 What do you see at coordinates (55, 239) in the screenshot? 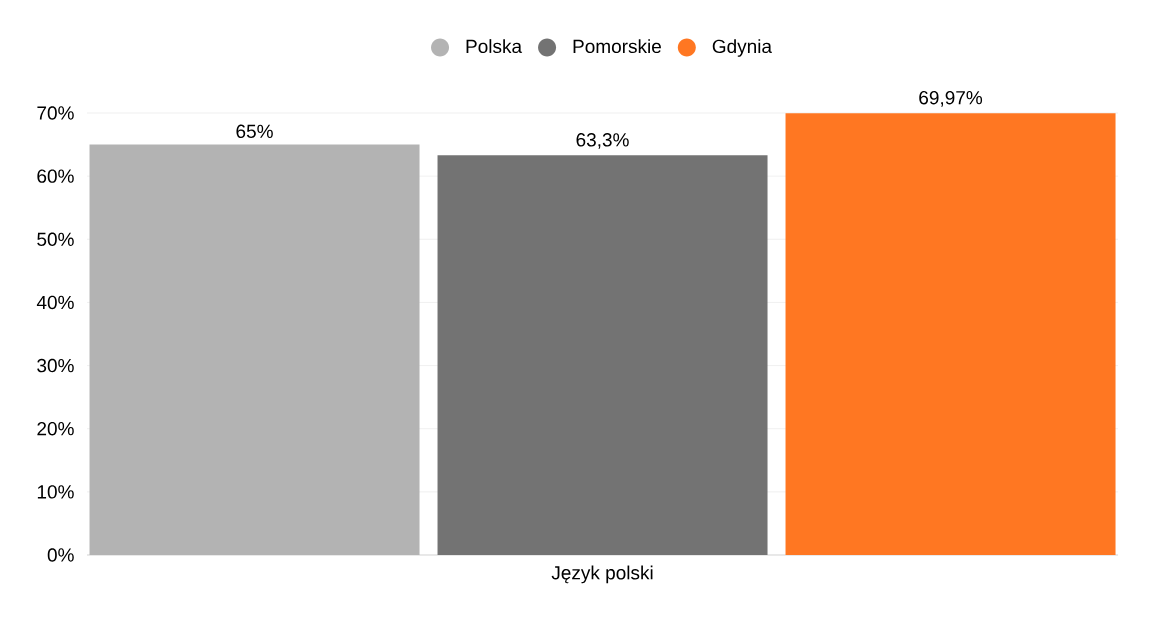
I see `y-tick-label: 50%` at bounding box center [55, 239].